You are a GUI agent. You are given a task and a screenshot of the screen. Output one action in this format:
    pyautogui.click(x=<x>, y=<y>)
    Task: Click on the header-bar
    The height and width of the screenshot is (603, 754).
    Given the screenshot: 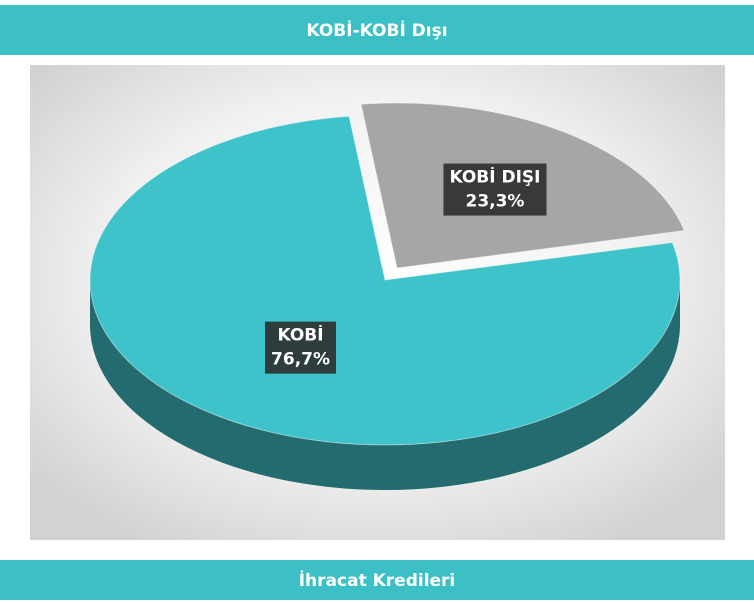 What is the action you would take?
    pyautogui.click(x=377, y=30)
    